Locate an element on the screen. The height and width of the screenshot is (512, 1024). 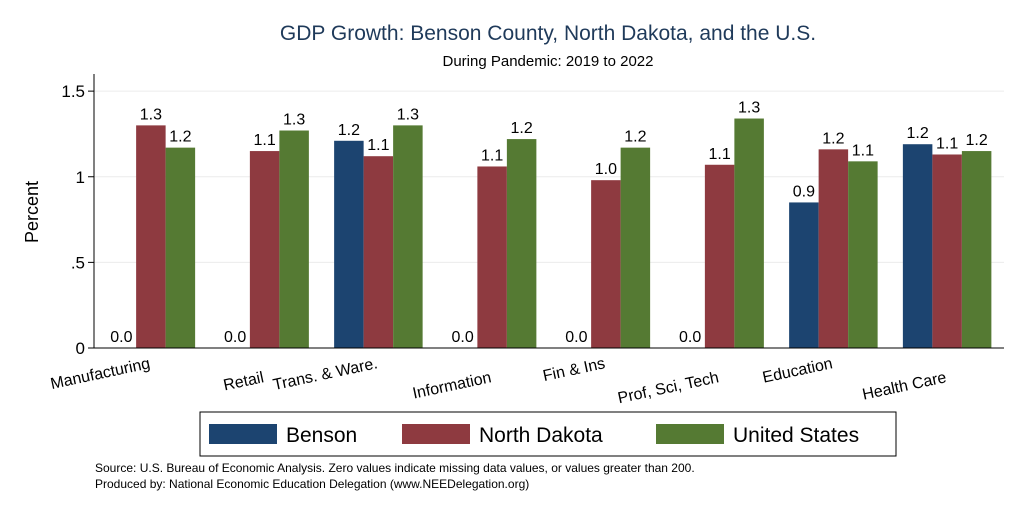
y-tick-label: 1.5 is located at coordinates (73, 91).